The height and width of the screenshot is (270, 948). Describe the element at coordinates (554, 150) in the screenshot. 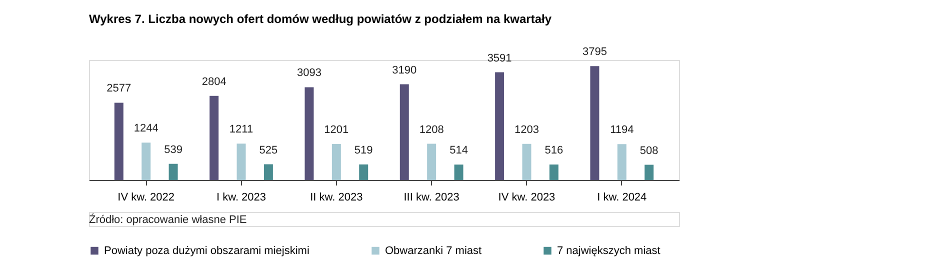

I see `data-label: 516` at that location.